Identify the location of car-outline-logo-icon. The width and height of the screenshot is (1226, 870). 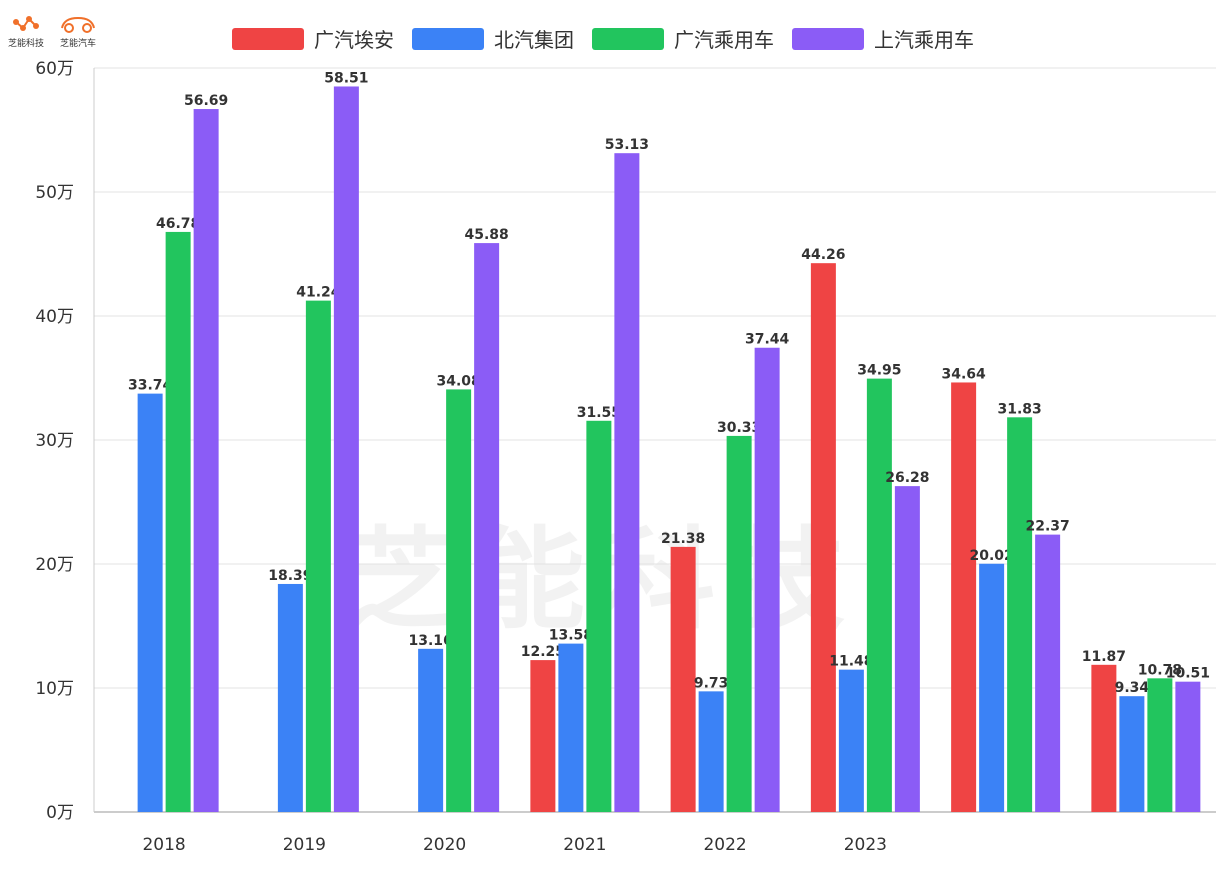
(78, 24).